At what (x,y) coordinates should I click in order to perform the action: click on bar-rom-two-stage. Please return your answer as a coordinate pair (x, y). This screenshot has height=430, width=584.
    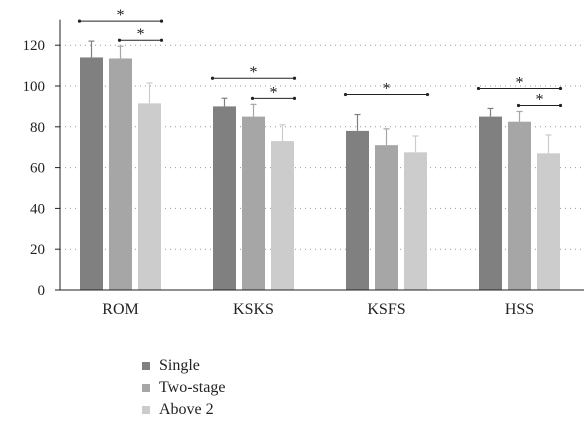
    Looking at the image, I should click on (120, 174).